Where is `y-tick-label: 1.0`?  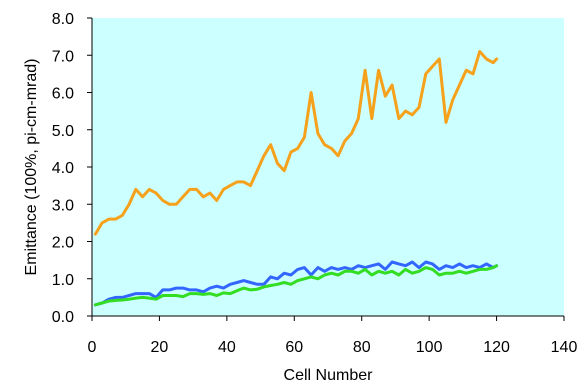
y-tick-label: 1.0 is located at coordinates (63, 280).